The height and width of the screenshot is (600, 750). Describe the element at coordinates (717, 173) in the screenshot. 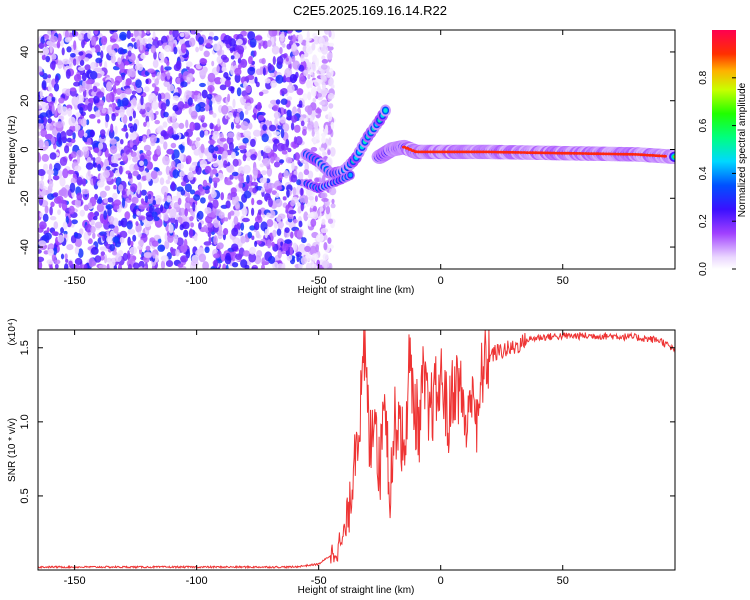

I see `colorbar-ticks: 0.0 0.2 0.4 0.6 0.8` at that location.